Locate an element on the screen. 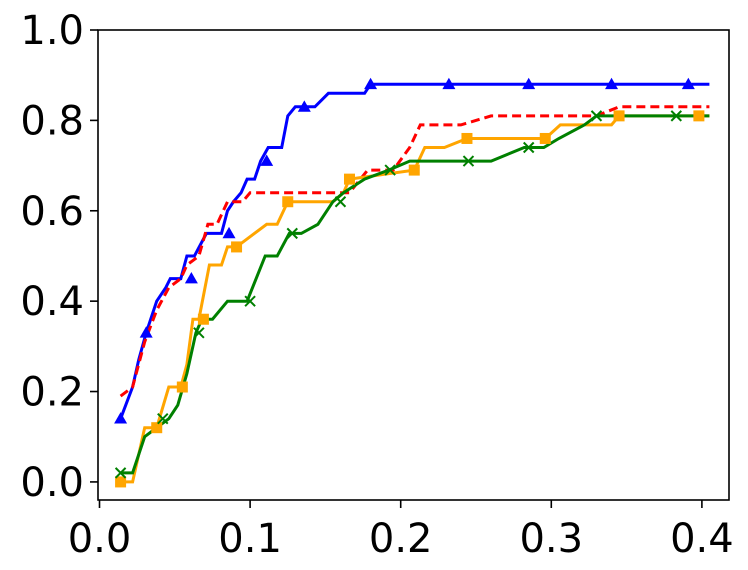  x-tick-label-1: 0.1 is located at coordinates (250, 539).